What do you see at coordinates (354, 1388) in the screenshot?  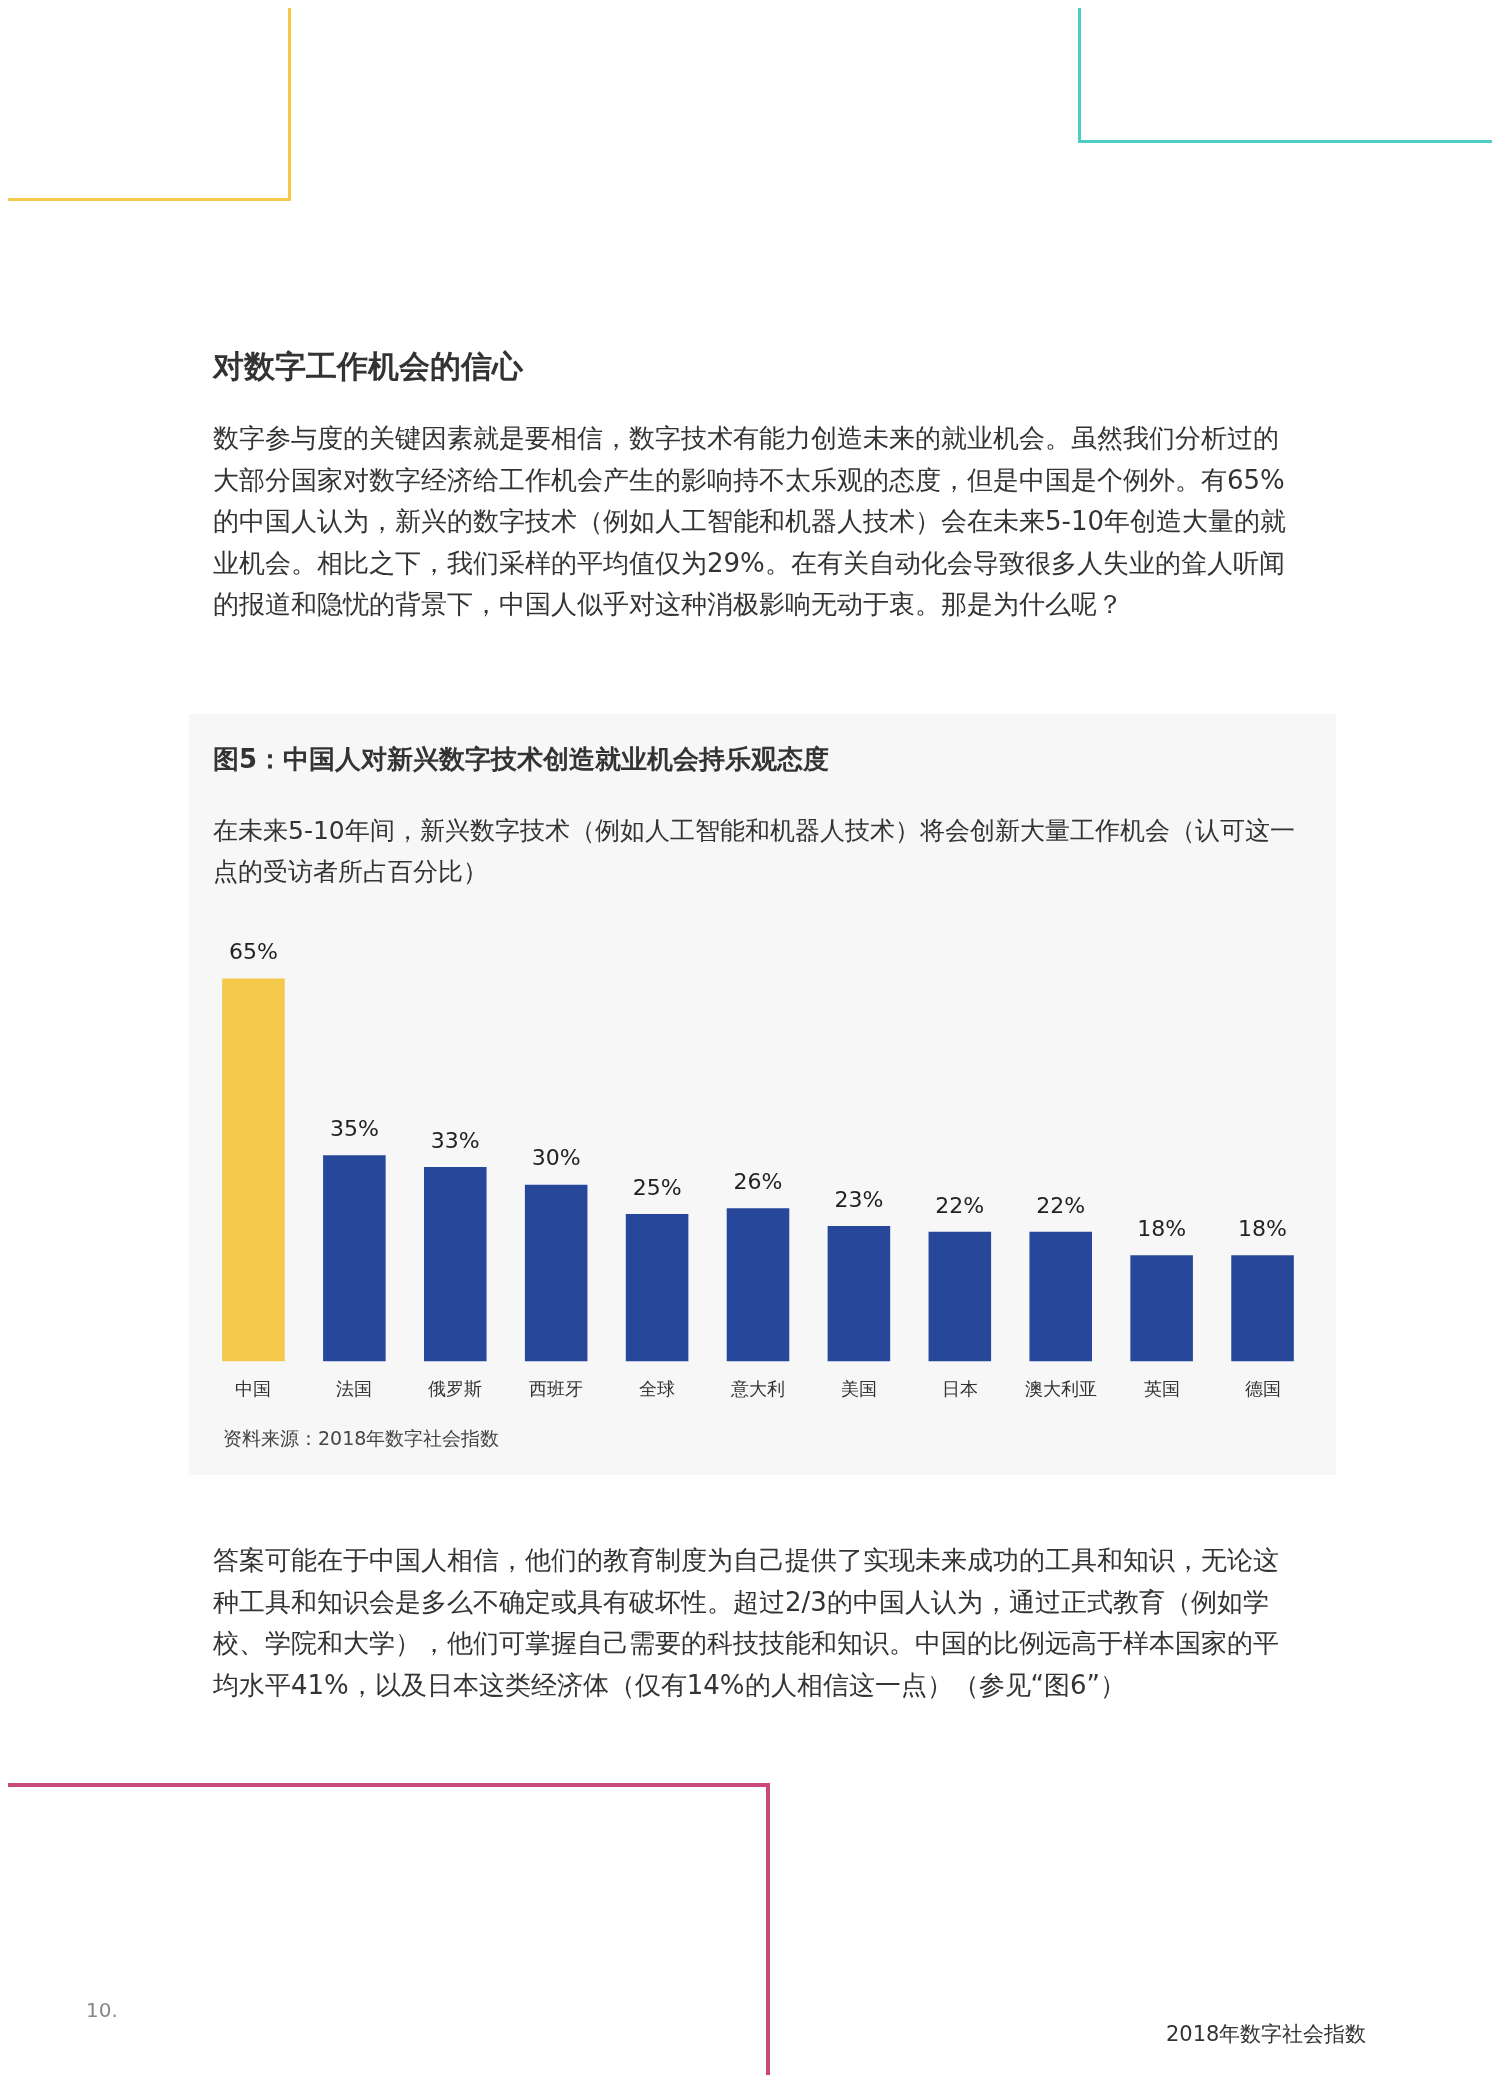 I see `x-tick-label: 法国` at bounding box center [354, 1388].